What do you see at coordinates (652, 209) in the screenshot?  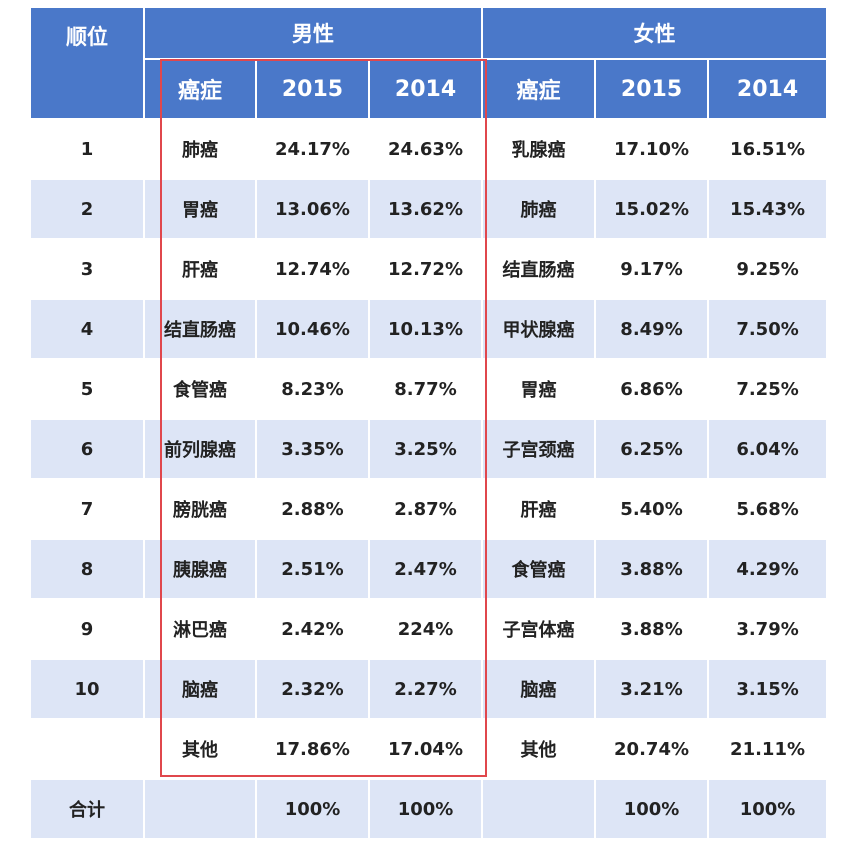 I see `female-2015-cell: 15.02%` at bounding box center [652, 209].